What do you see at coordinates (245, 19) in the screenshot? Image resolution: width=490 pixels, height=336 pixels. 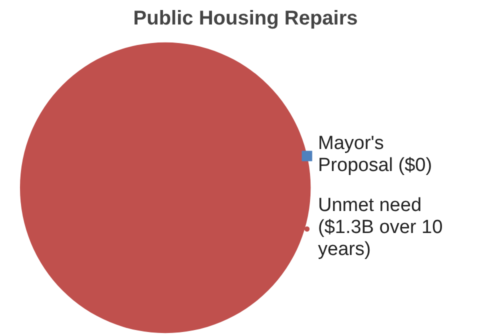 I see `chart-title: Public Housing Repairs` at bounding box center [245, 19].